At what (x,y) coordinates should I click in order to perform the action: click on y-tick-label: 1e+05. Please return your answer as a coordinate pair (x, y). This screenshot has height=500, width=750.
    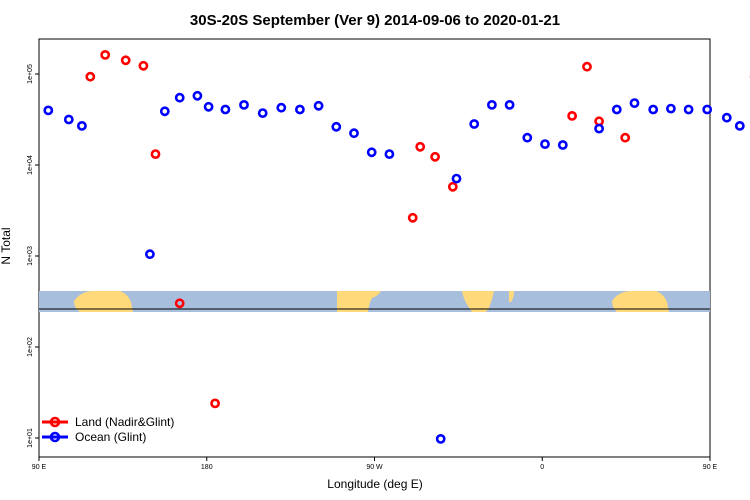
    Looking at the image, I should click on (30, 74).